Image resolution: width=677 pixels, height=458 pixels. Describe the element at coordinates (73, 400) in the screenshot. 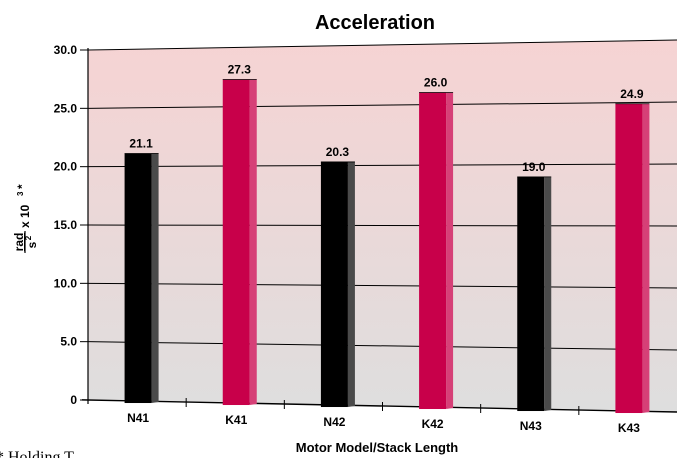

I see `y-tick-label: 0` at that location.